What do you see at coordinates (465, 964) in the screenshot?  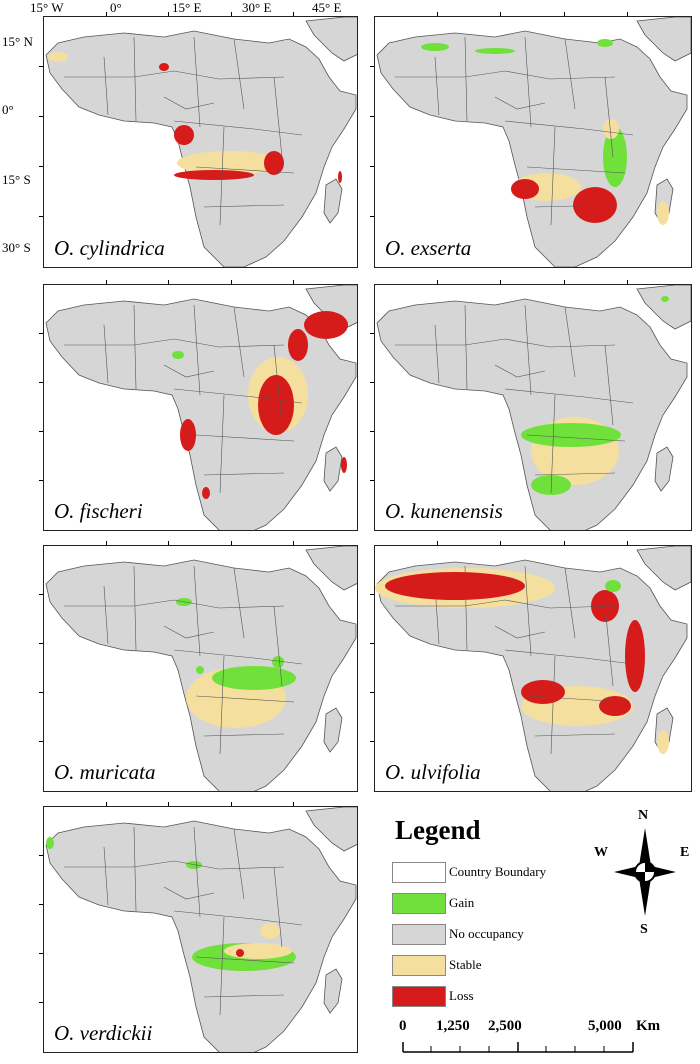 I see `legend-label-stable: Stable` at bounding box center [465, 964].